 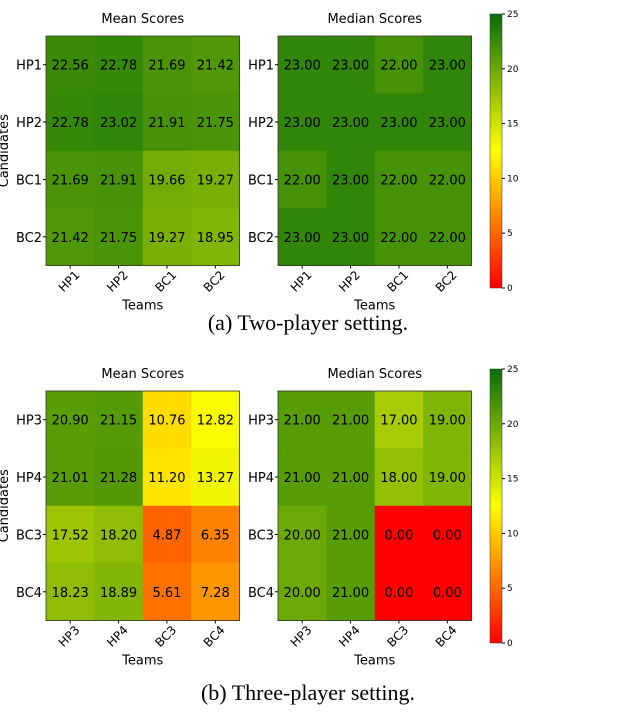 I want to click on cell-label: 19.66, so click(x=166, y=180).